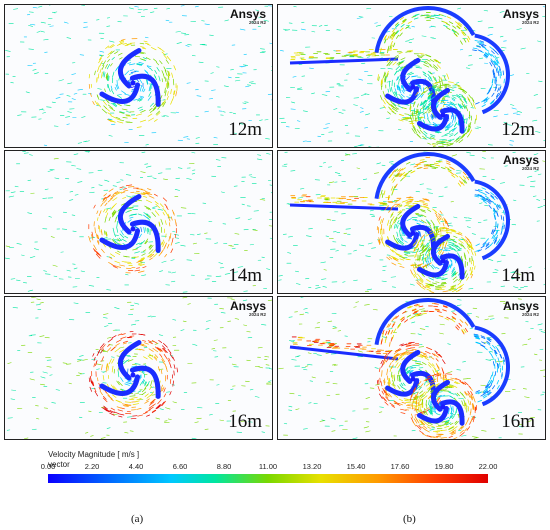 Image resolution: width=550 pixels, height=530 pixels. I want to click on legend-tick-label: 19.80, so click(444, 466).